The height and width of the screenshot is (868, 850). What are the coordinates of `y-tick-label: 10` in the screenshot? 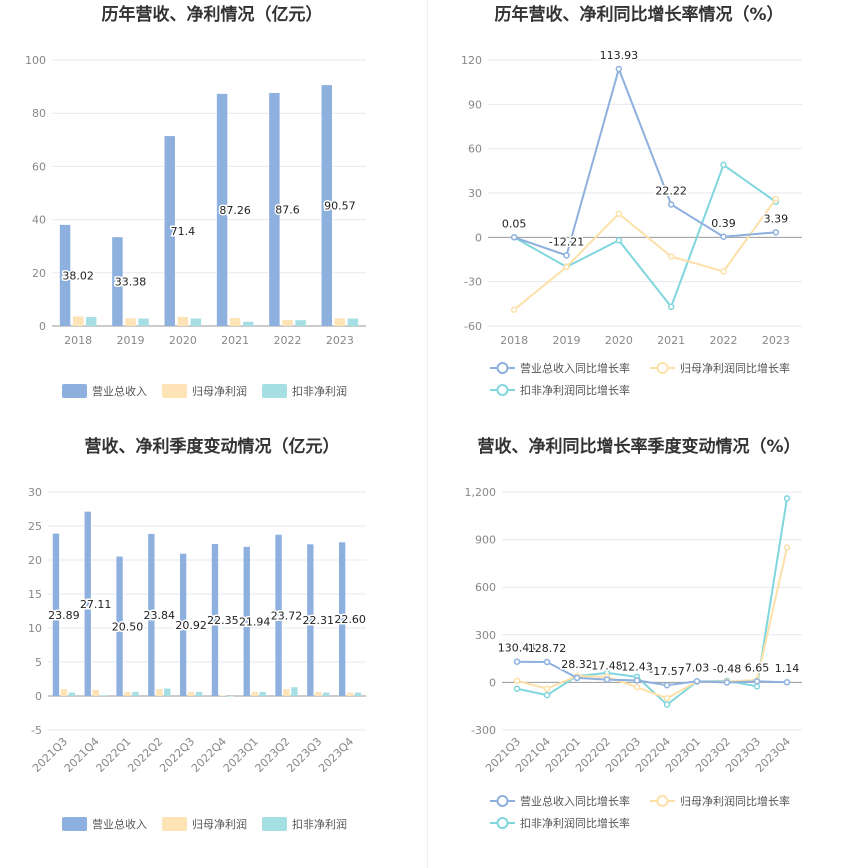 It's located at (35, 628).